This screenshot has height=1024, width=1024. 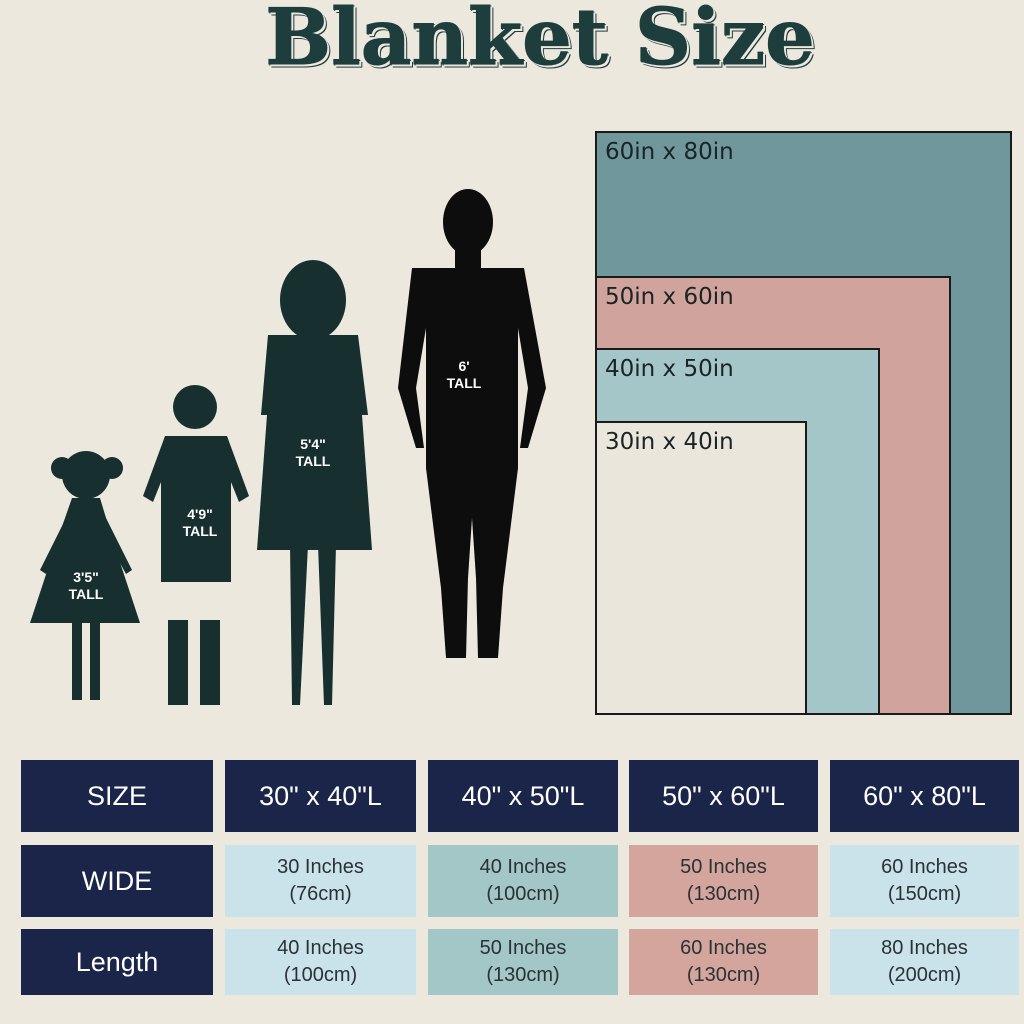 I want to click on column-header: 30" x 40"L, so click(x=320, y=796).